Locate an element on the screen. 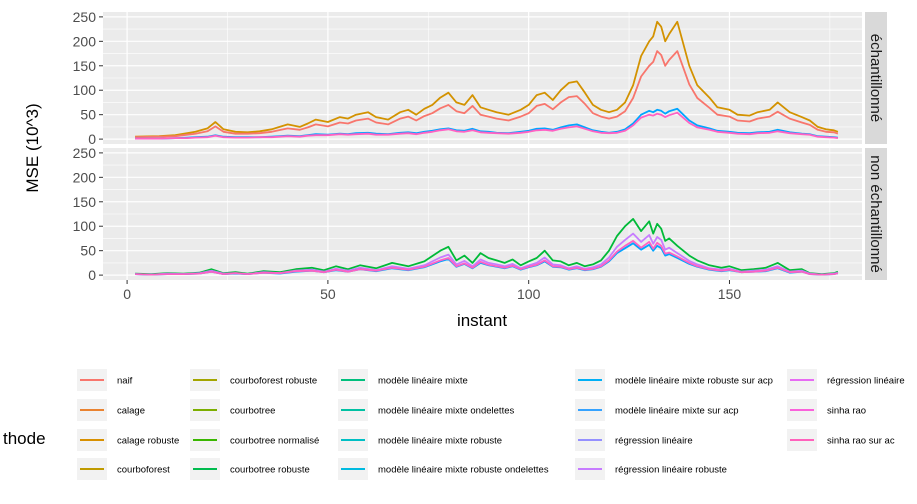  legend-item: modèle linéaire mixte robuste ondelettes is located at coordinates (443, 469).